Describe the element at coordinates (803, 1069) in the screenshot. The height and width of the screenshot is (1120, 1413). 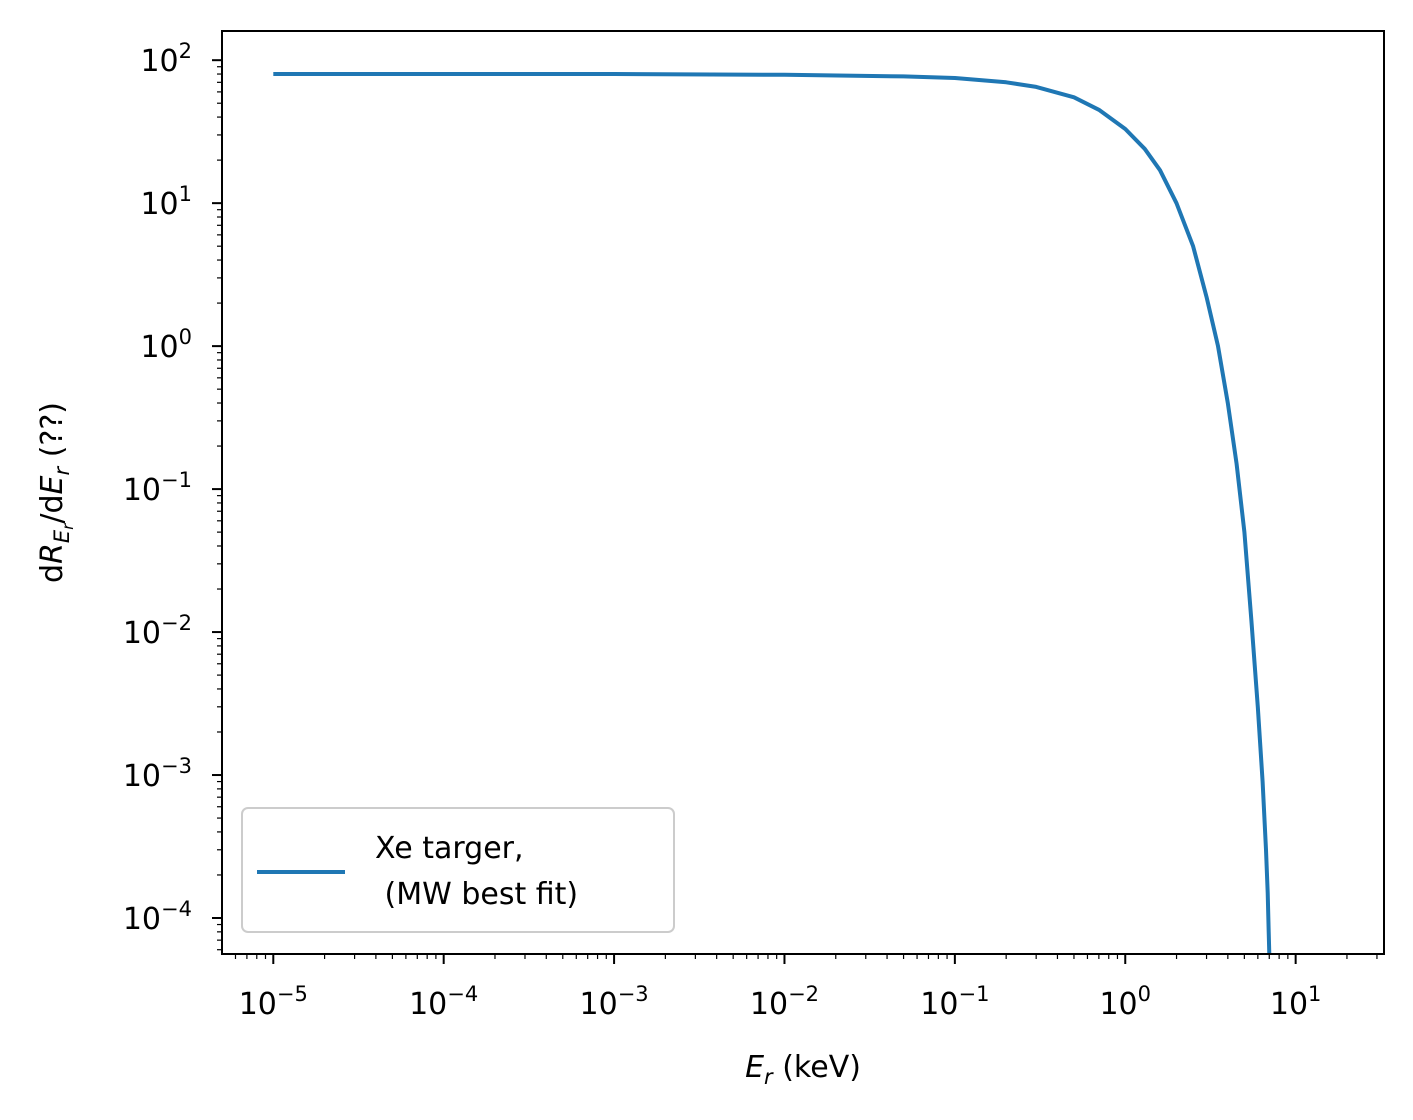
I see `x-axis-label: Er (keV)` at that location.